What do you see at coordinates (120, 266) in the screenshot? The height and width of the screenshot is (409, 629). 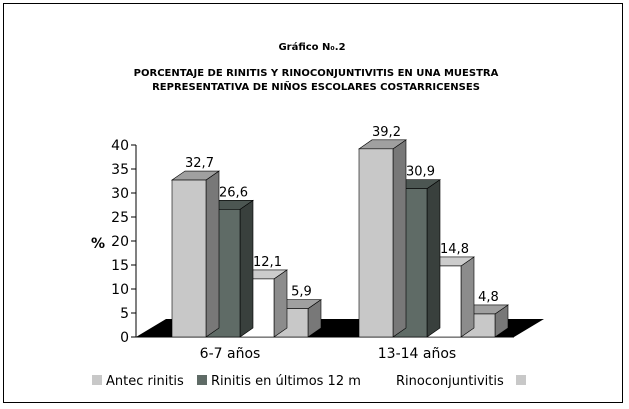 I see `y-tick-label: 15` at bounding box center [120, 266].